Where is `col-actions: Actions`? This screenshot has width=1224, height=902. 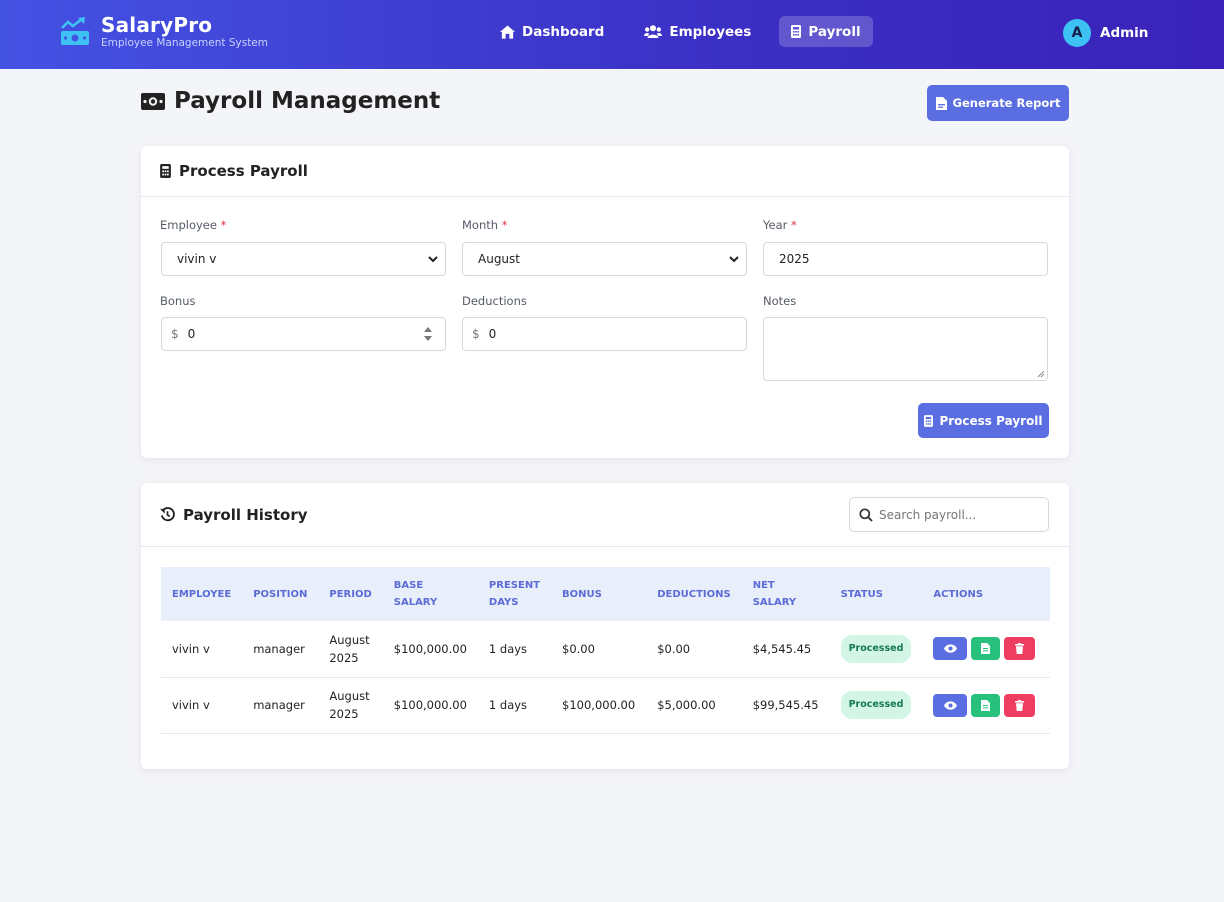 col-actions: Actions is located at coordinates (986, 594).